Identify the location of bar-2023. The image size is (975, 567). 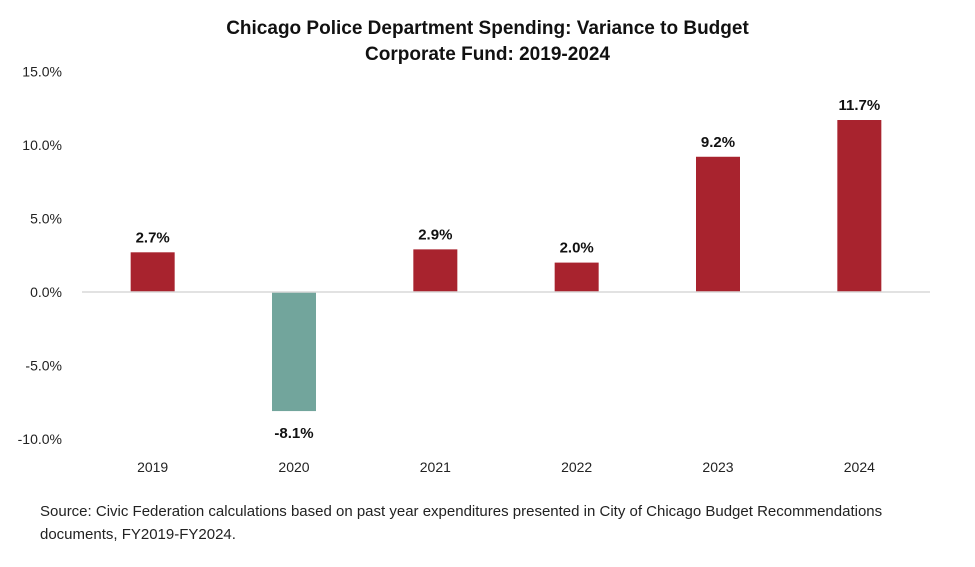
(718, 224).